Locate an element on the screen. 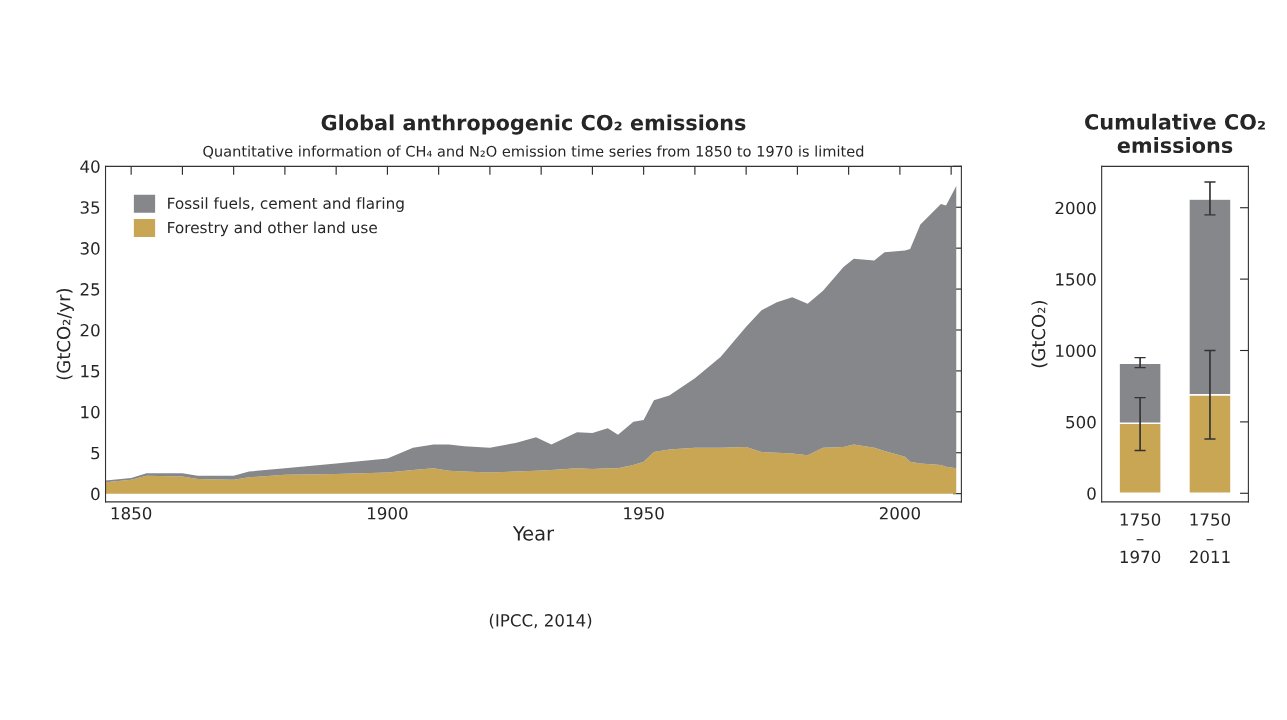 The image size is (1287, 720). x-tick-label: 1850 is located at coordinates (131, 513).